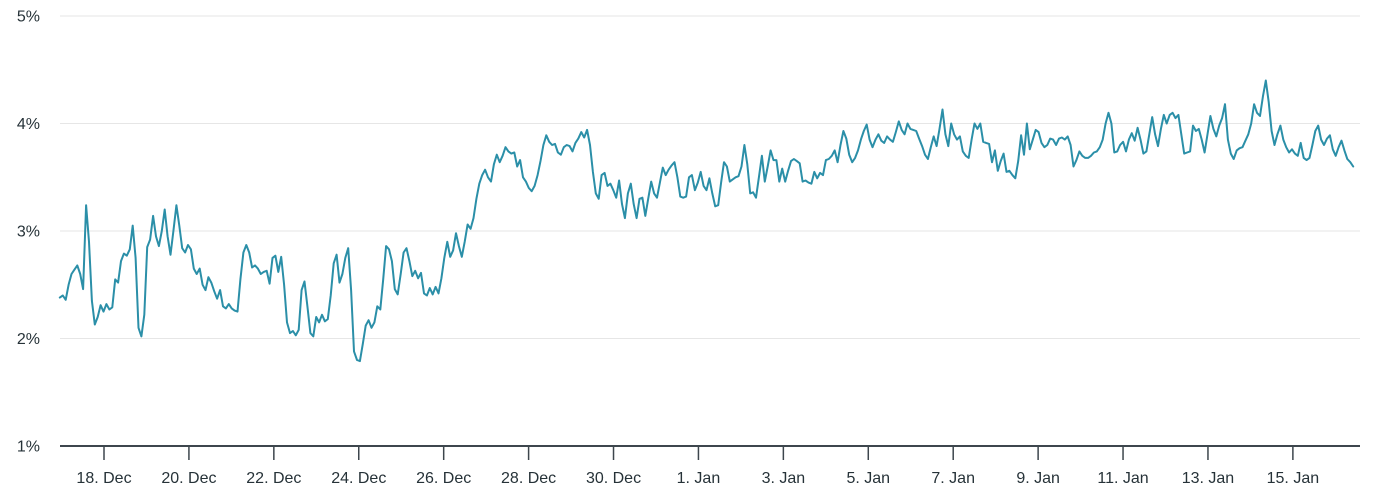 The image size is (1375, 501). I want to click on x-axis-tick-label: 3. Jan, so click(784, 478).